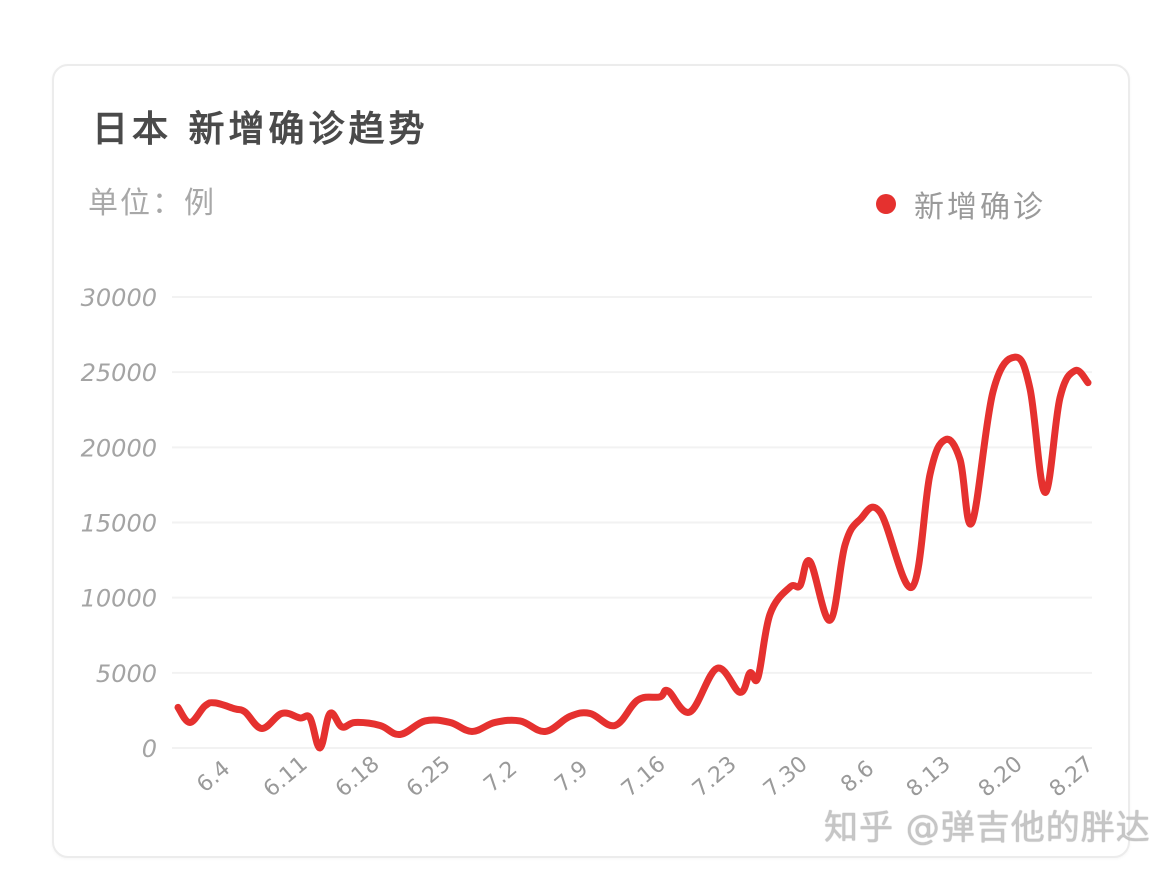 The image size is (1175, 871). I want to click on x-tick-label: 7.16, so click(644, 777).